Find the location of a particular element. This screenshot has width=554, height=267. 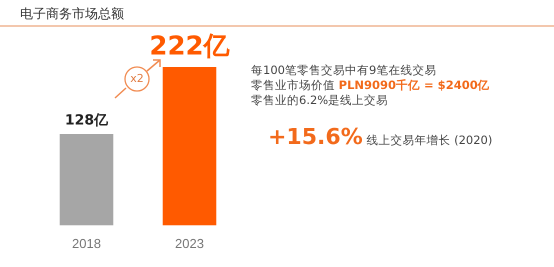

data-label: 222亿 is located at coordinates (190, 47).